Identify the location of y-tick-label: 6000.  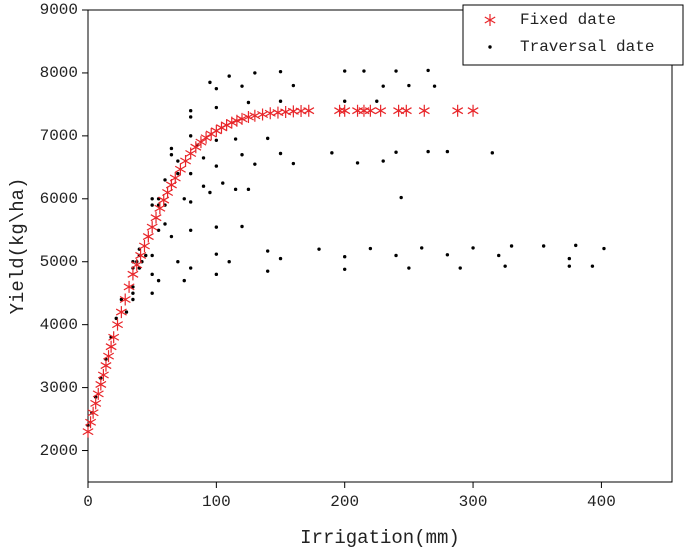
(59, 199).